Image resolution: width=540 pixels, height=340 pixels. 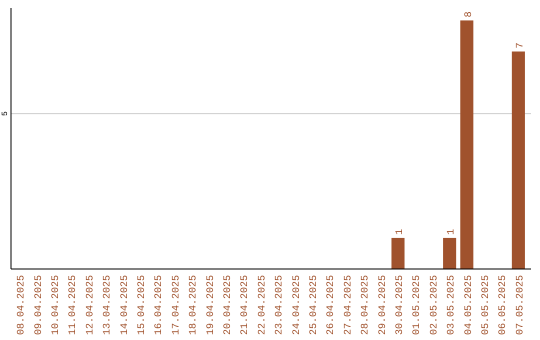 I want to click on data-label: 8, so click(x=469, y=14).